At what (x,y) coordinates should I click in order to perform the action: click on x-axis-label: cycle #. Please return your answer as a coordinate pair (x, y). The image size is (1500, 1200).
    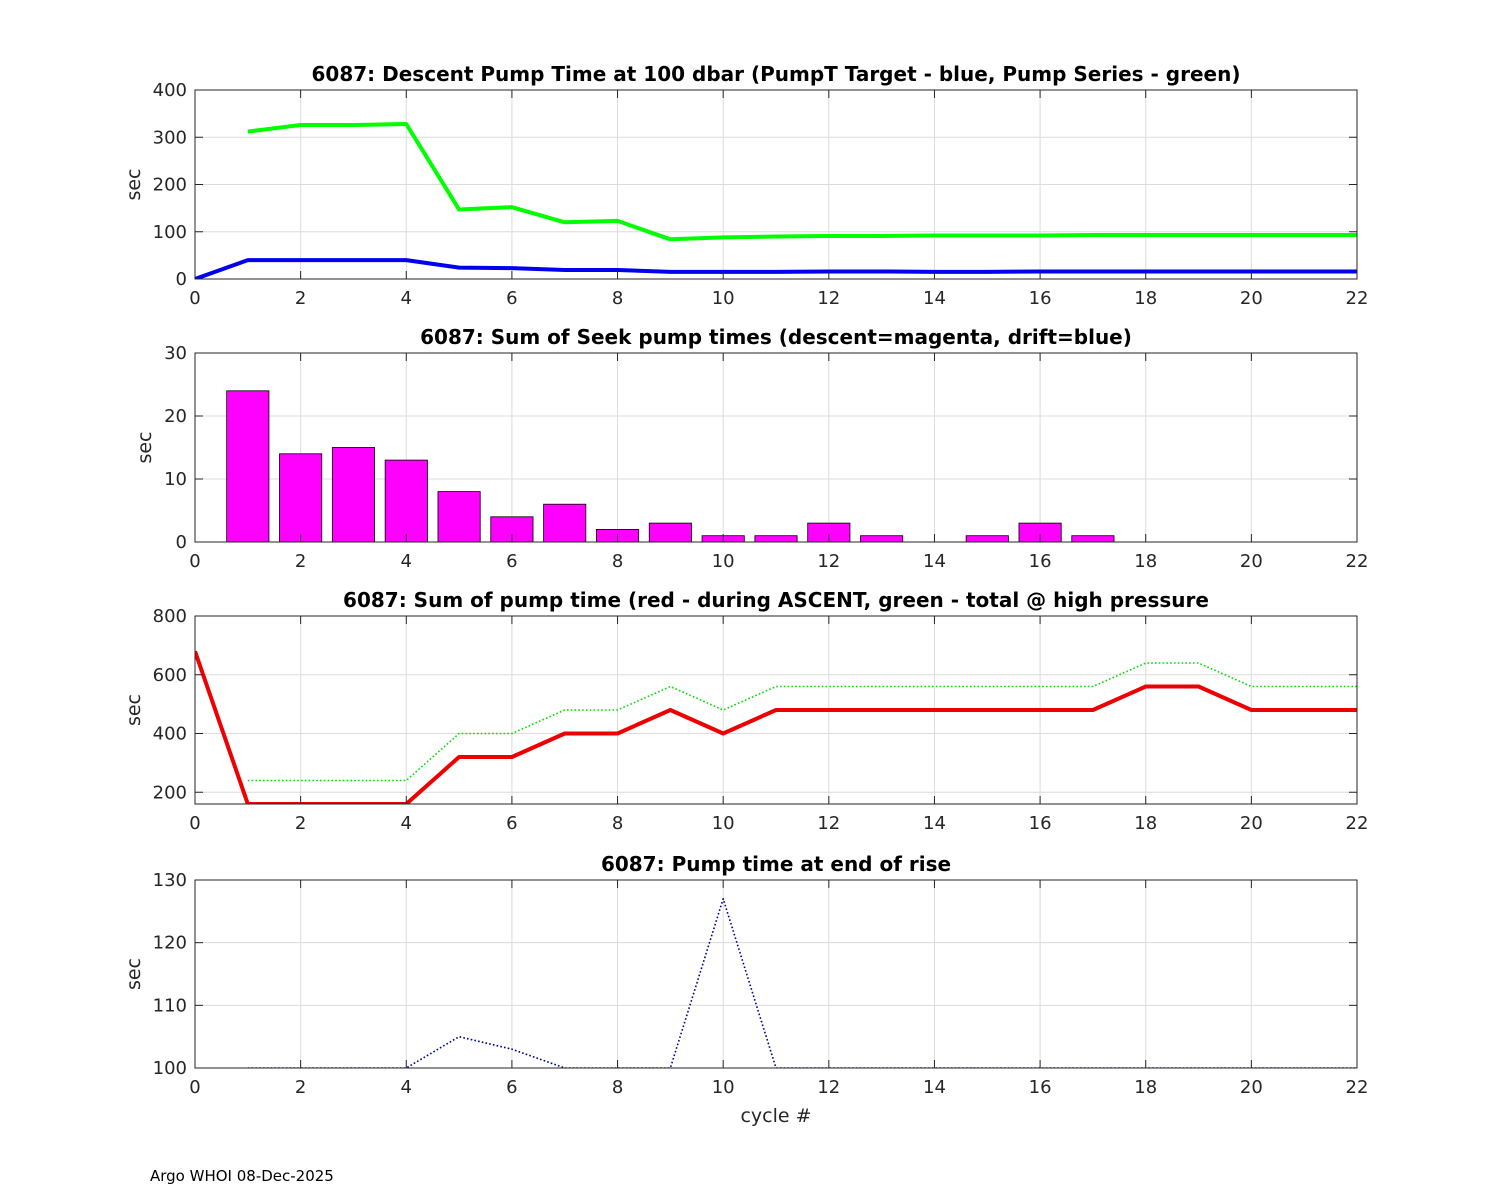
    Looking at the image, I should click on (775, 1116).